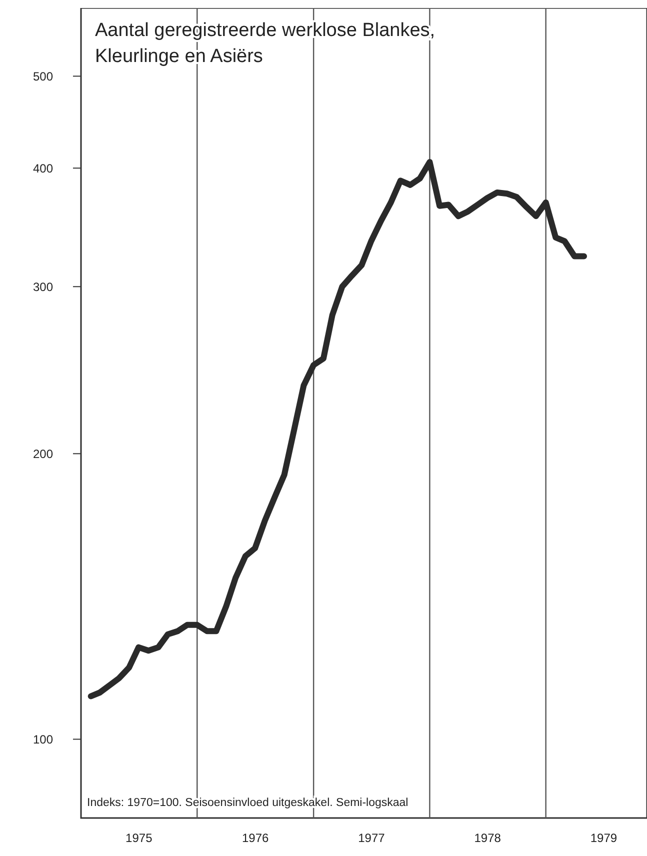  What do you see at coordinates (372, 838) in the screenshot?
I see `x-tick-label: 1977` at bounding box center [372, 838].